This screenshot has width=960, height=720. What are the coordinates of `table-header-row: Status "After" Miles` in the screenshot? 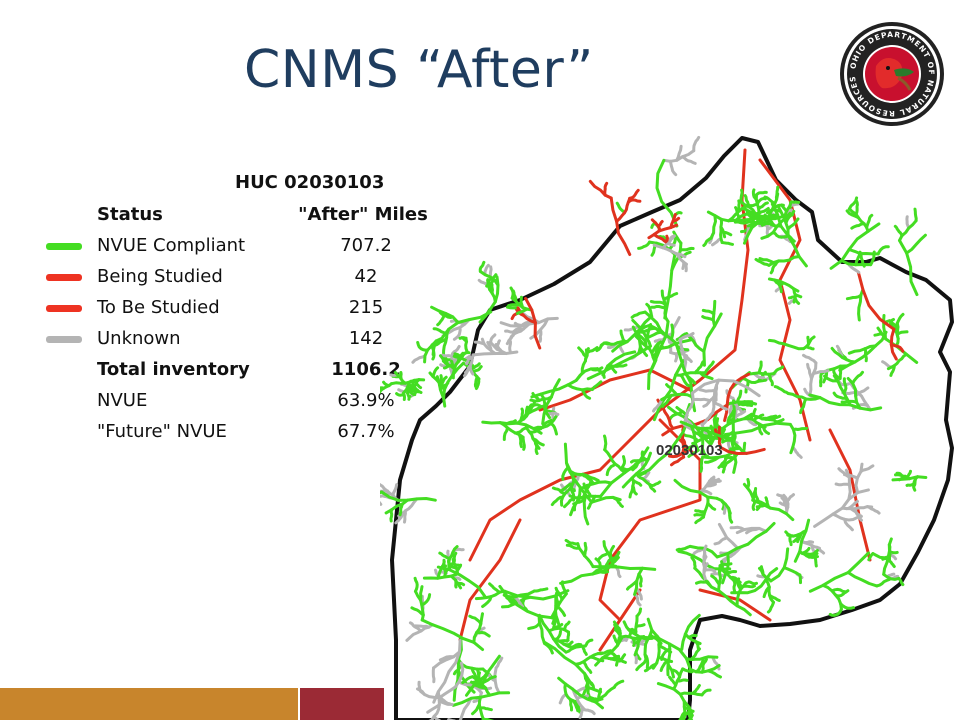 It's located at (250, 217).